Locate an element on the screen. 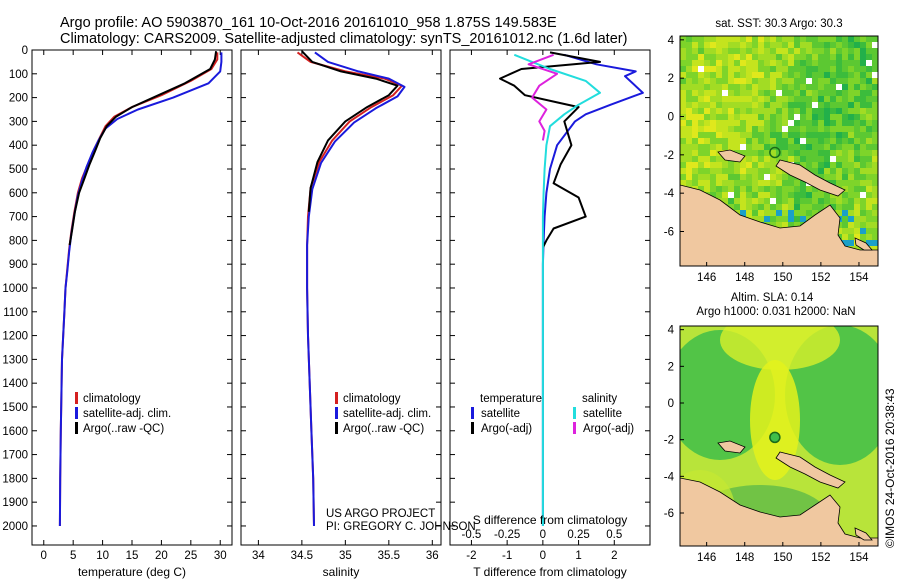 The image size is (900, 585). series-line-argo-raw-qc- is located at coordinates (350, 131).